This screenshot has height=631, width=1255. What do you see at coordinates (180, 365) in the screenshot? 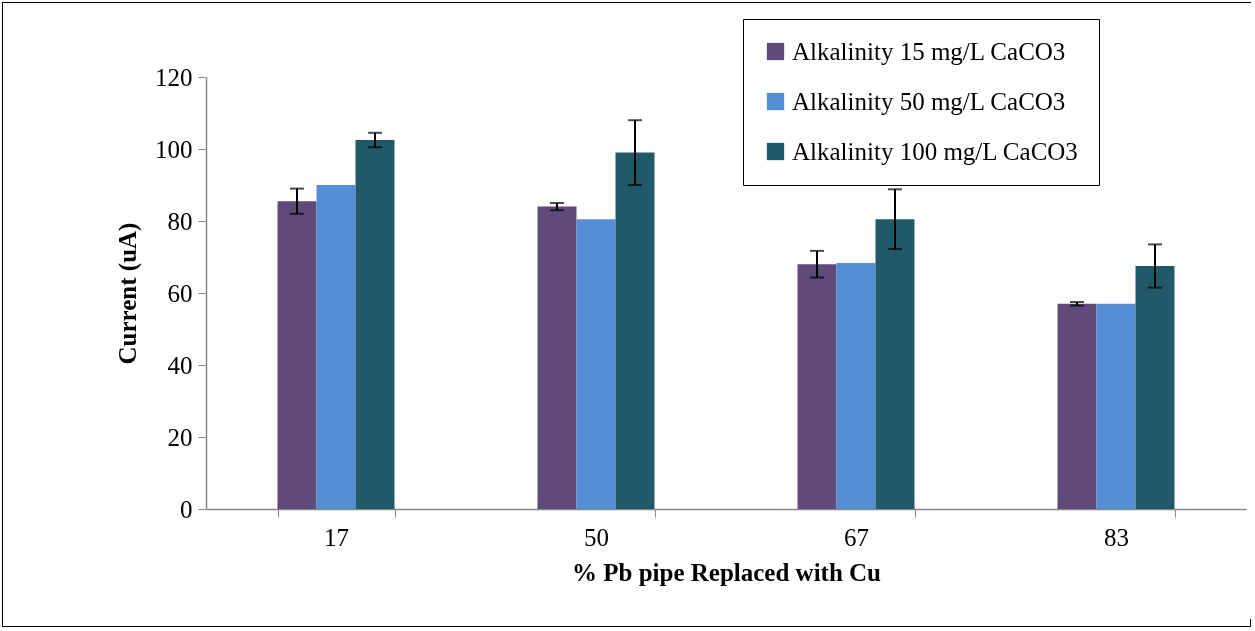
I see `y-tick-label: 40` at bounding box center [180, 365].